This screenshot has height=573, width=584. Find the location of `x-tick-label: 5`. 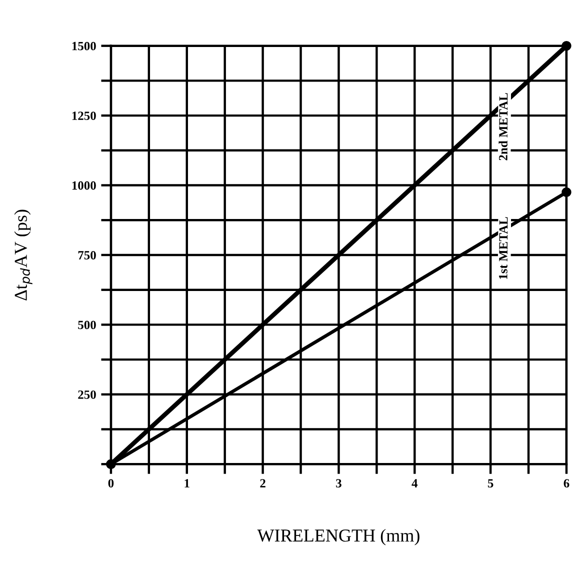

x-tick-label: 5 is located at coordinates (491, 483).